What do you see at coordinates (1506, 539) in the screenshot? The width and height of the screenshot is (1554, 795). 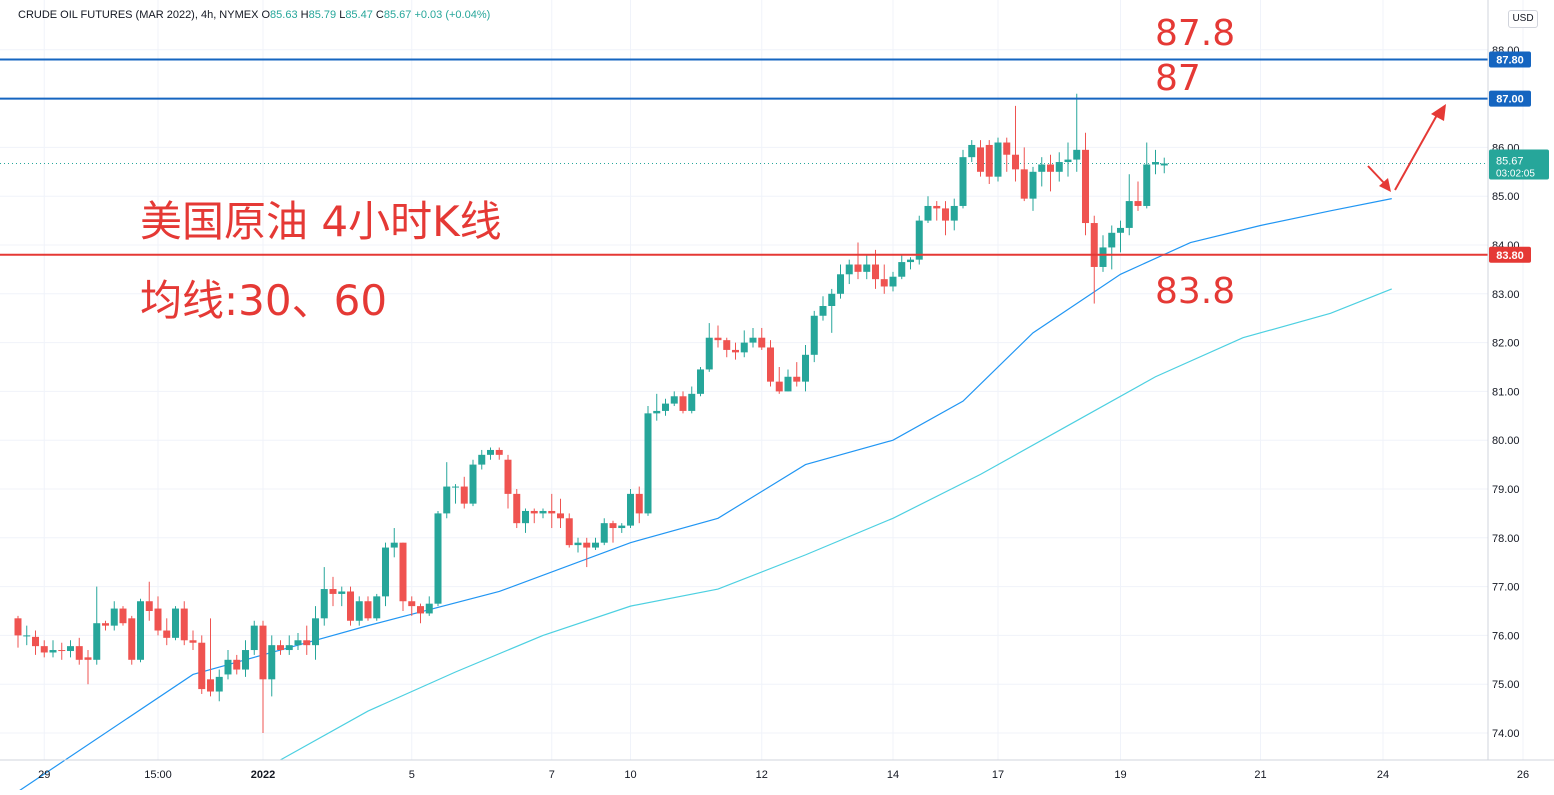 I see `y-tick-label: 78.00` at bounding box center [1506, 539].